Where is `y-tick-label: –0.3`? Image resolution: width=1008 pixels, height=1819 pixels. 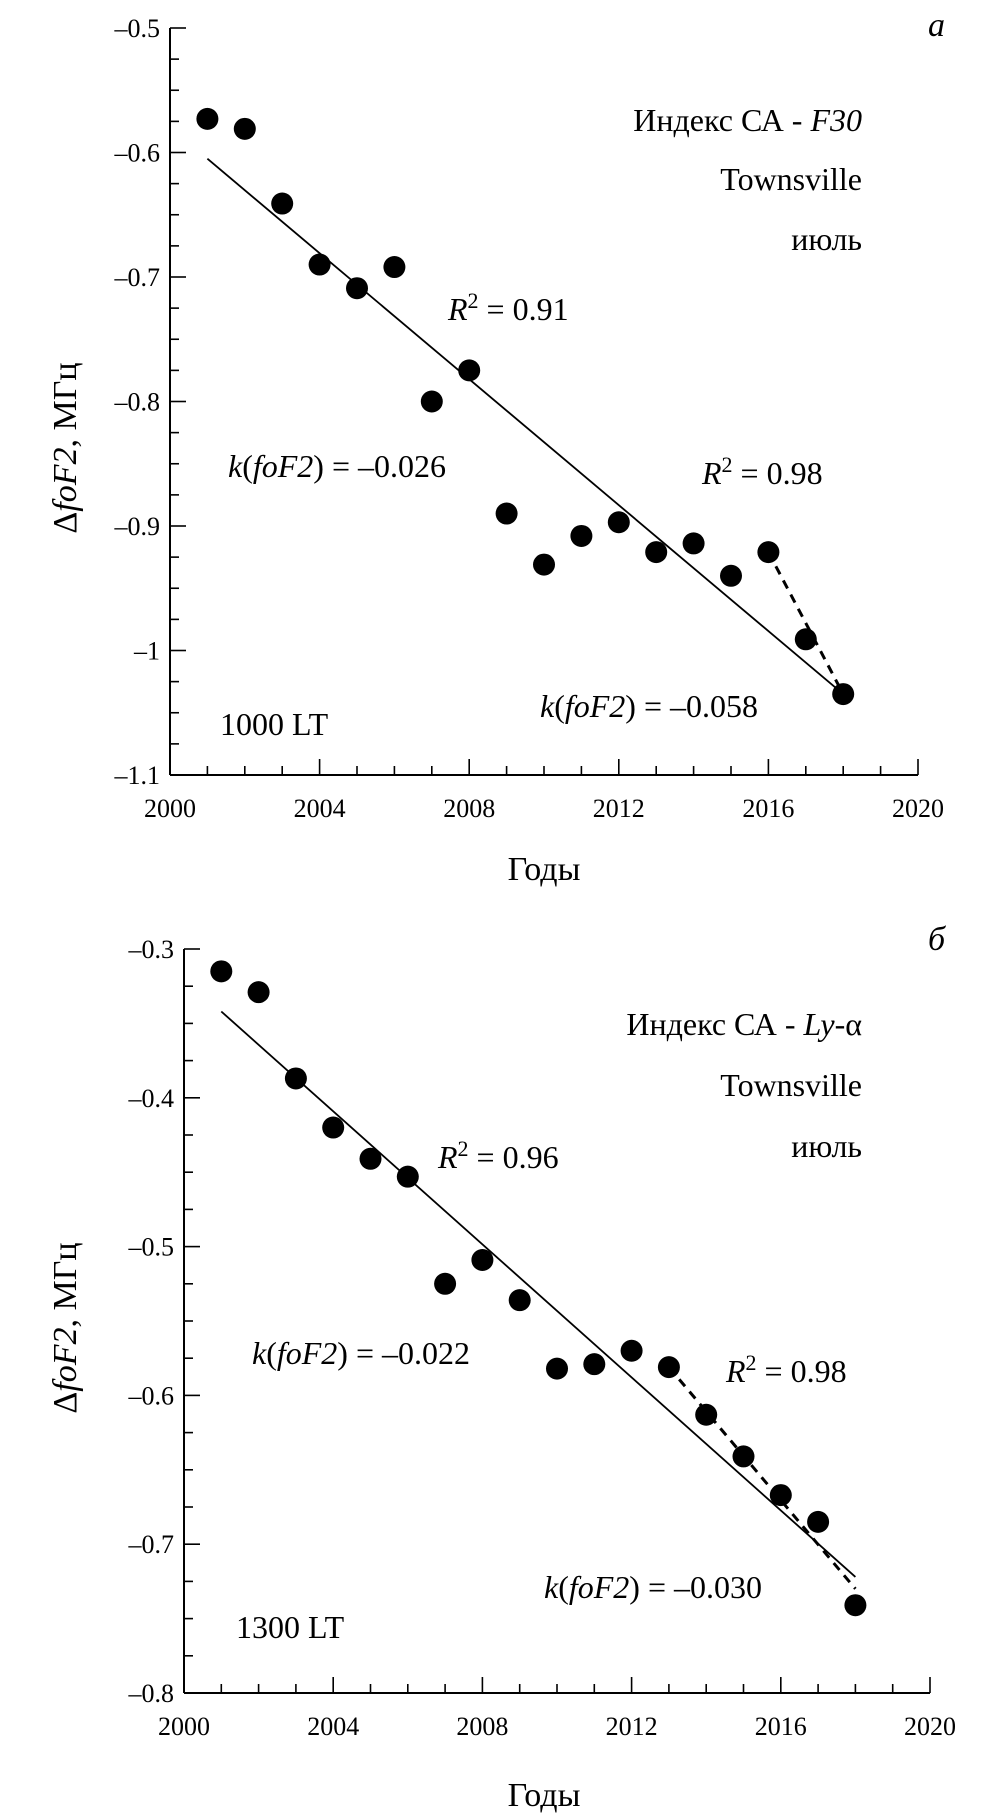
y-tick-label: –0.3 is located at coordinates (151, 949).